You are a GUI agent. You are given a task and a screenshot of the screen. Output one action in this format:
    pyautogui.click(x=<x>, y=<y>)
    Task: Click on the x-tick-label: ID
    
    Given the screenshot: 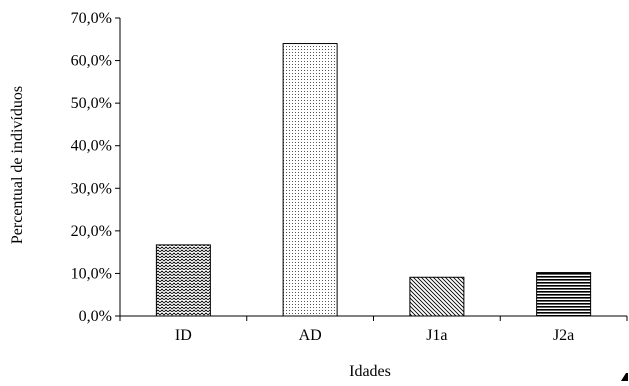 What is the action you would take?
    pyautogui.click(x=183, y=335)
    